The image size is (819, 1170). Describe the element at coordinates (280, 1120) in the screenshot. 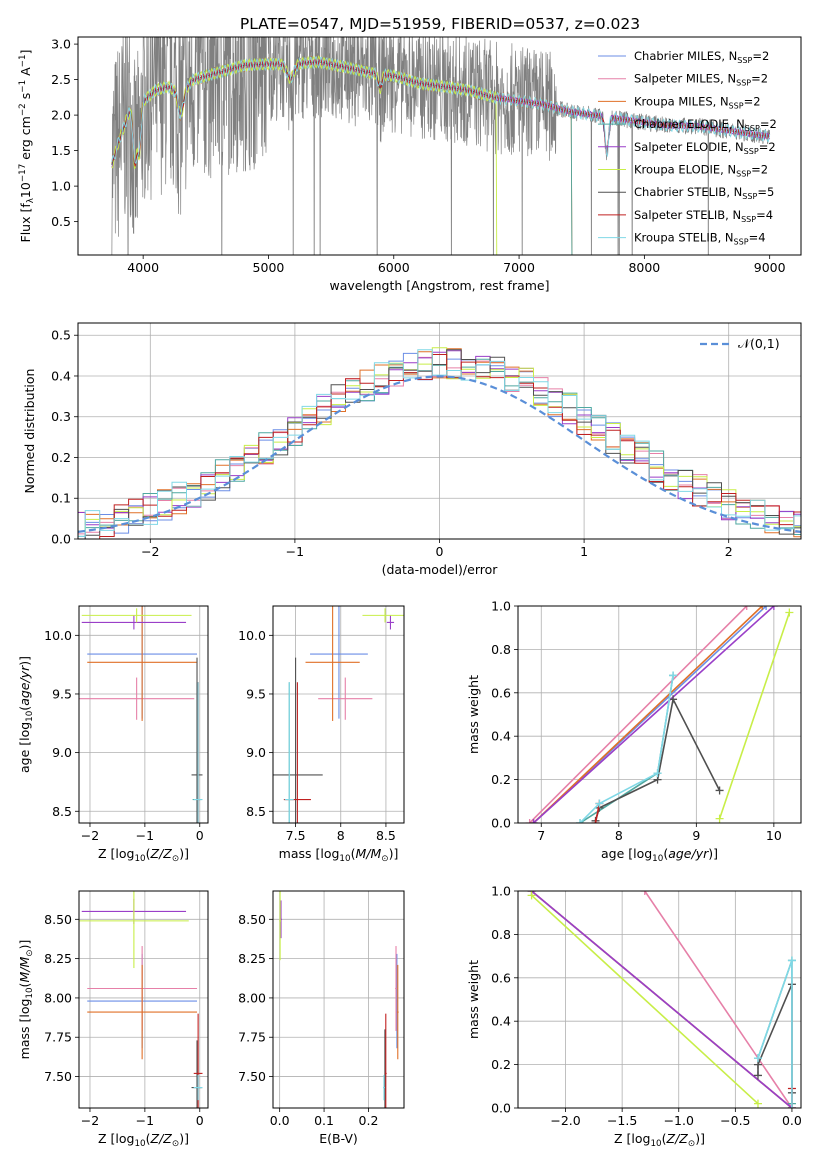

I see `x-tick-label: 0.0` at that location.